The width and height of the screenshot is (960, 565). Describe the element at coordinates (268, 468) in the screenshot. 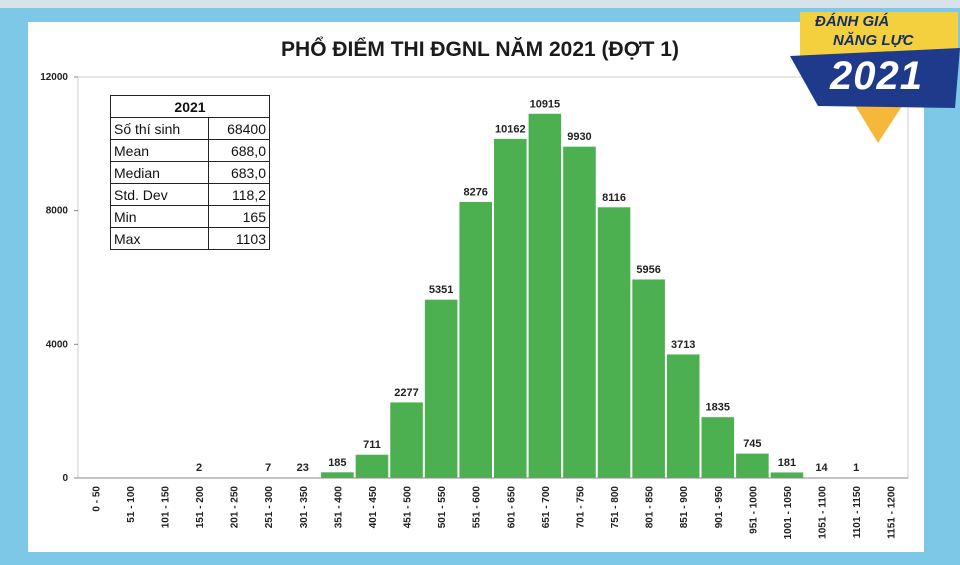

I see `data-label: 7` at that location.